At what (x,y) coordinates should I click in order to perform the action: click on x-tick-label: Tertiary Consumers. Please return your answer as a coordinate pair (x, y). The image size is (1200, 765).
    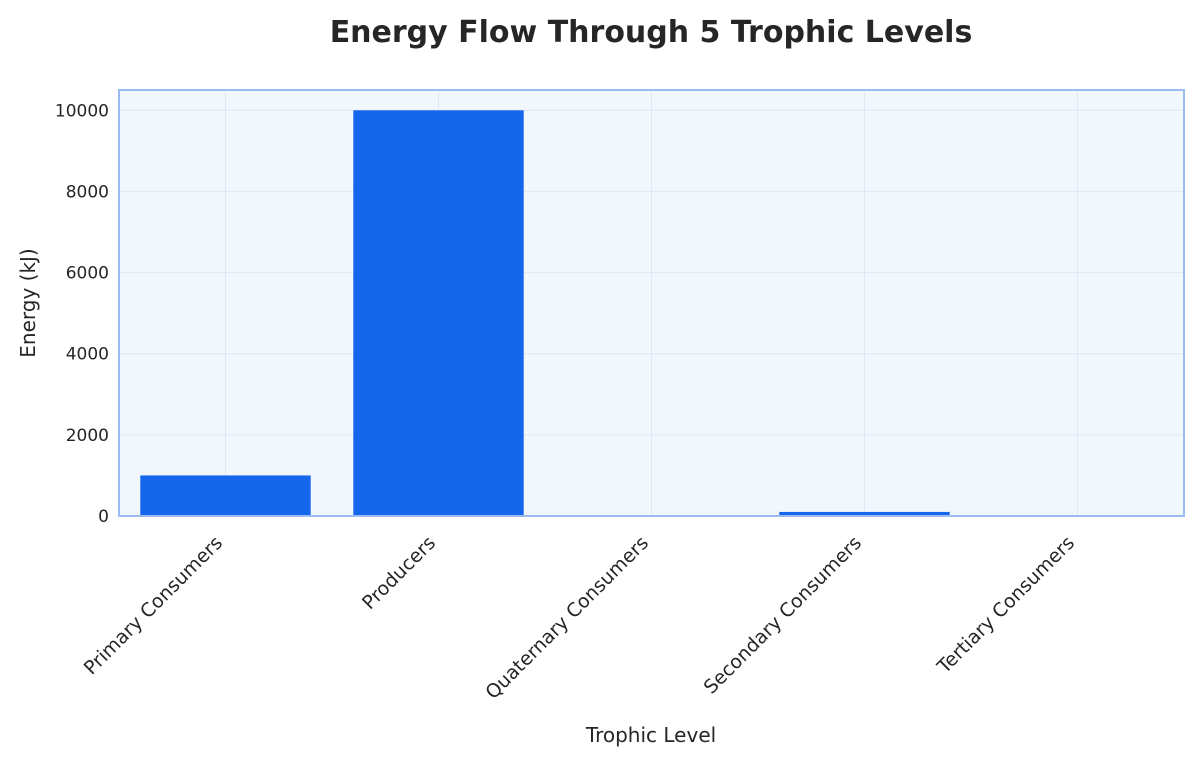
    Looking at the image, I should click on (1006, 605).